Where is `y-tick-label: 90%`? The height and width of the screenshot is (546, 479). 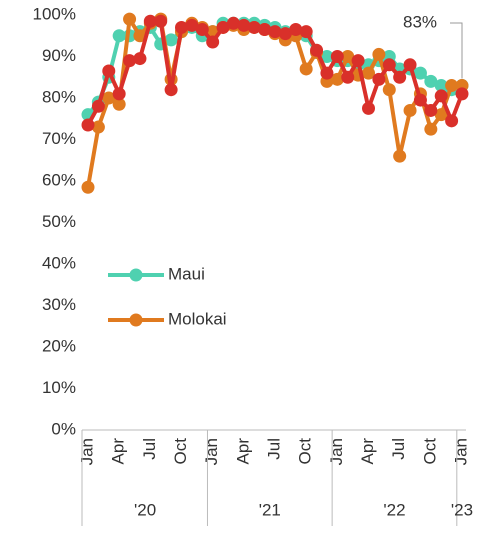
y-tick-label: 90% is located at coordinates (59, 55).